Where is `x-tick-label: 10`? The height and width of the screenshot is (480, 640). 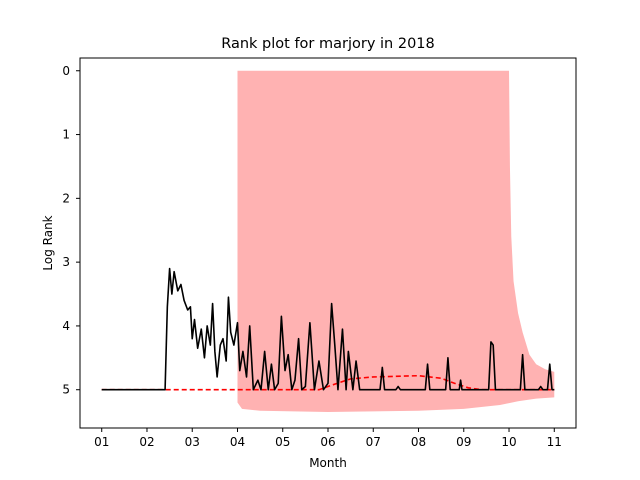
x-tick-label: 10 is located at coordinates (508, 442).